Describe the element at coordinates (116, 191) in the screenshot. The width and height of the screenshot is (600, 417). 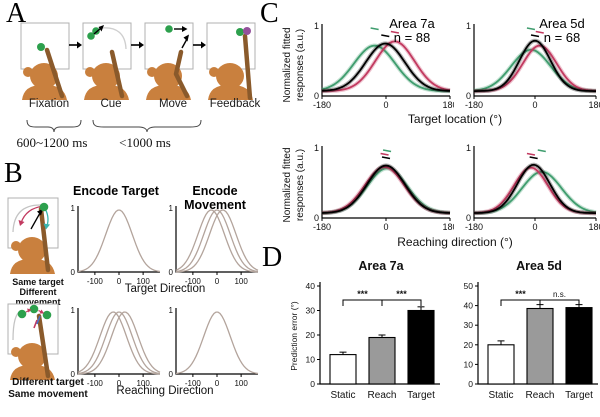
I see `column-title-encode-target: Encode Target` at that location.